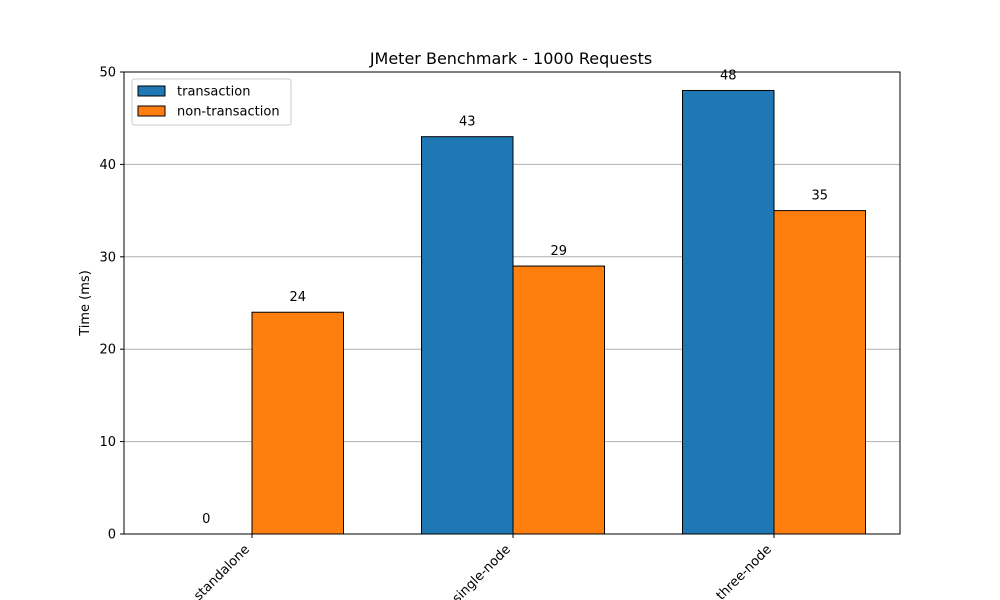 This screenshot has width=1000, height=600. What do you see at coordinates (222, 571) in the screenshot?
I see `x-tick-label: standalone` at bounding box center [222, 571].